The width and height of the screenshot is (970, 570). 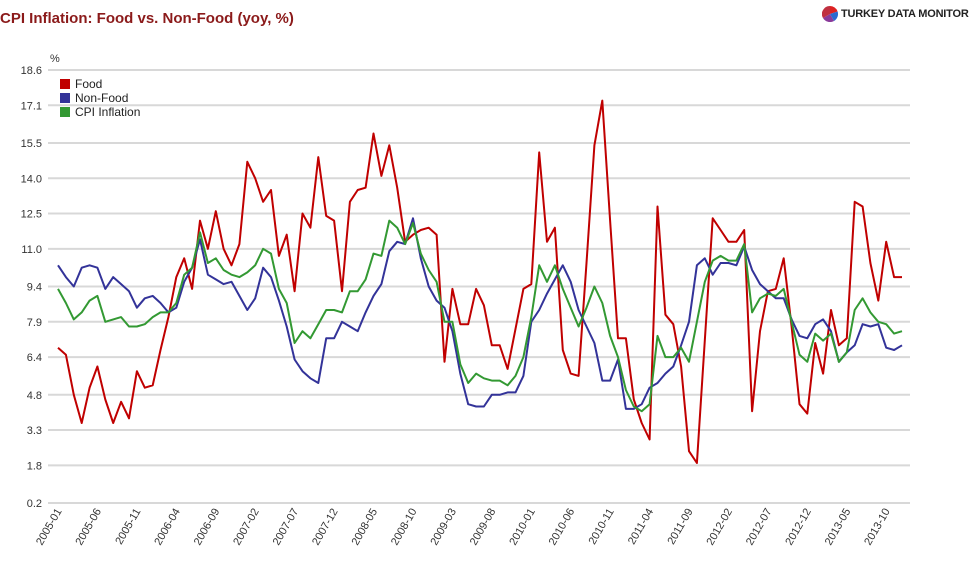 What do you see at coordinates (759, 527) in the screenshot?
I see `x-tick-label: 2012-07` at bounding box center [759, 527].